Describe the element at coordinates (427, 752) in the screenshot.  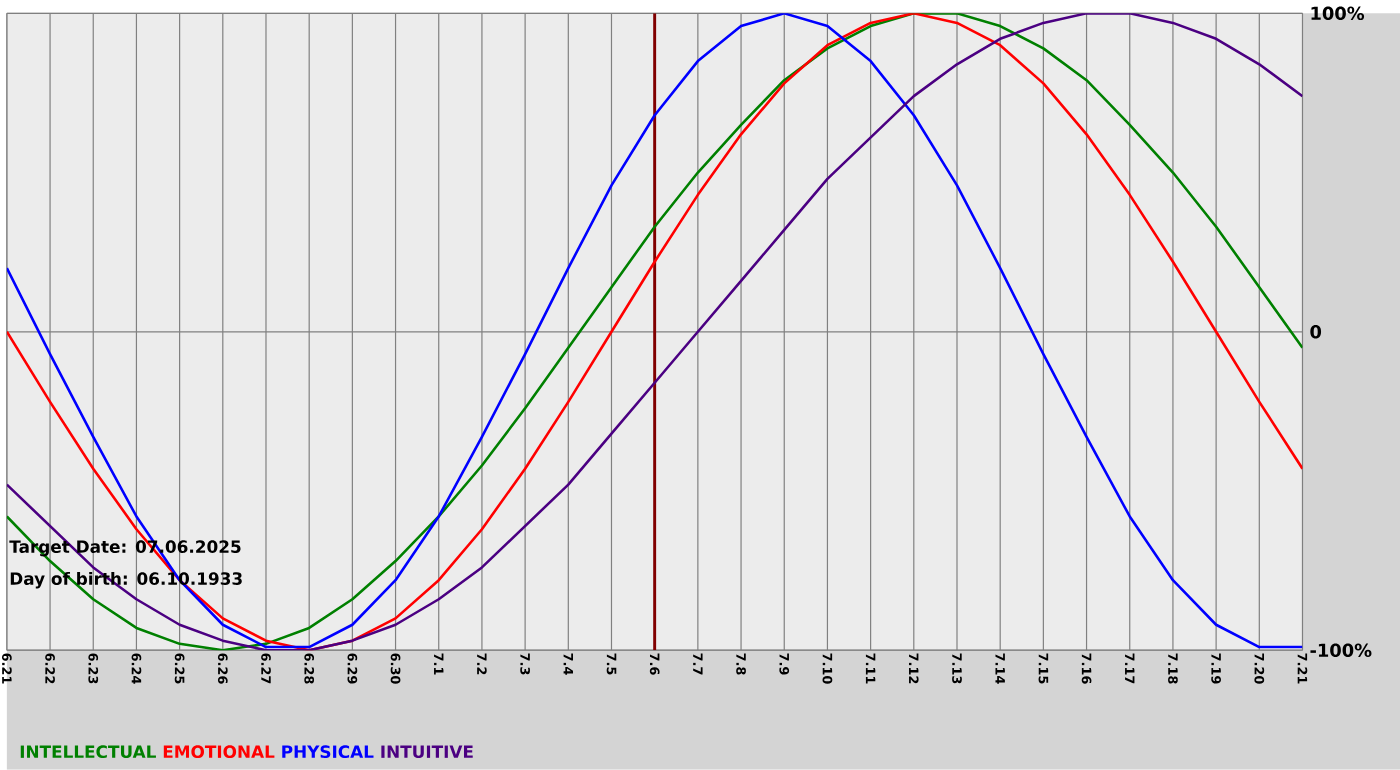
I see `text: INTUITIVE` at that location.